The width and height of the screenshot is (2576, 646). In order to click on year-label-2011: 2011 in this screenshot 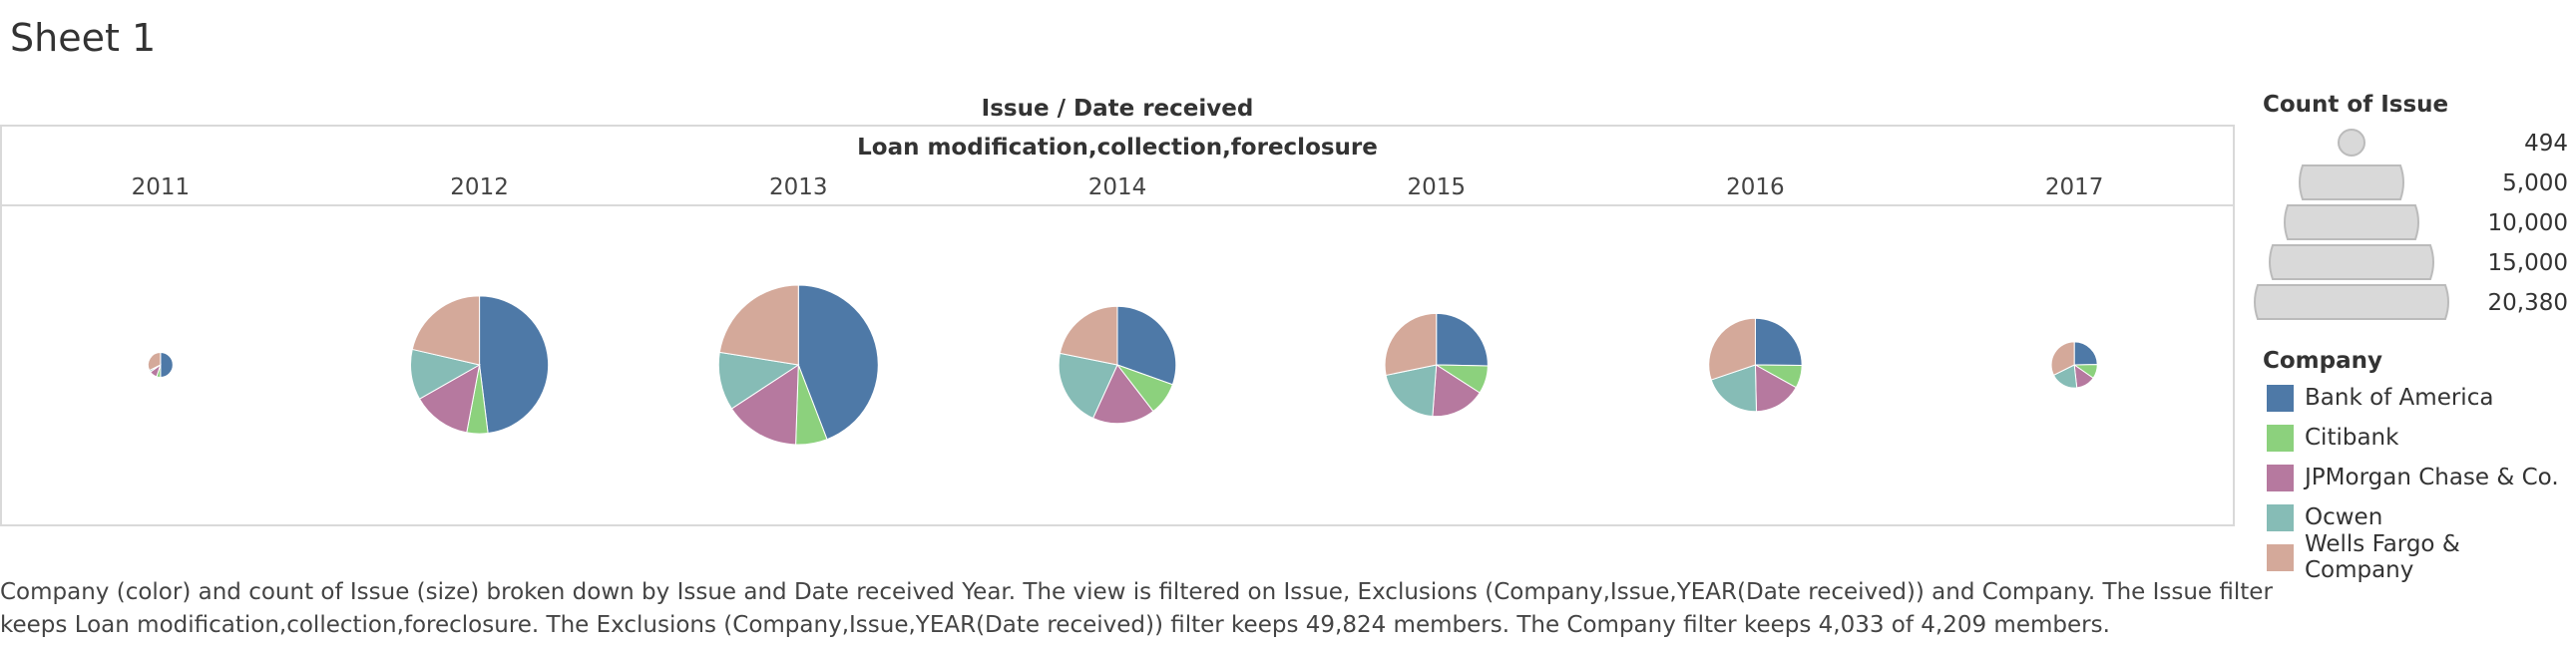, I will do `click(161, 187)`.